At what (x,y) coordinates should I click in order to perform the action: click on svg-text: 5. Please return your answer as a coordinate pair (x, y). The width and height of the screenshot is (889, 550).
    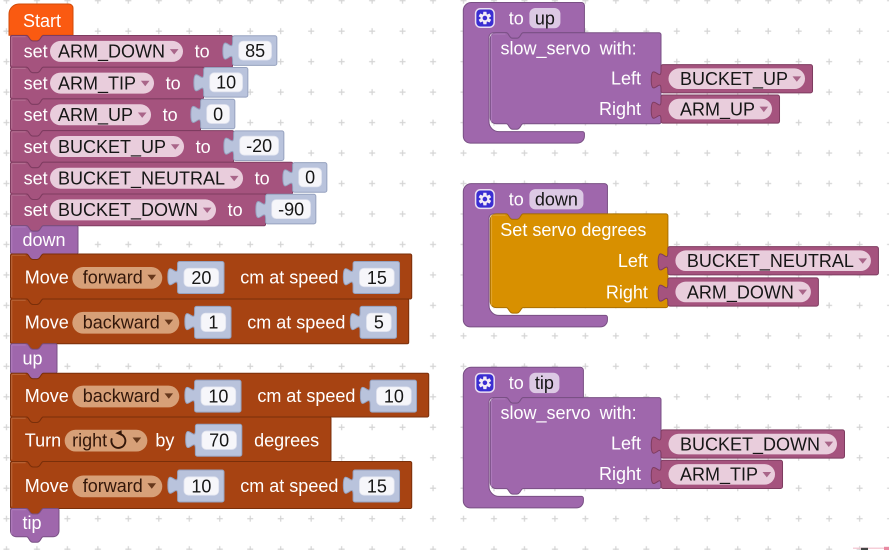
    Looking at the image, I should click on (379, 323).